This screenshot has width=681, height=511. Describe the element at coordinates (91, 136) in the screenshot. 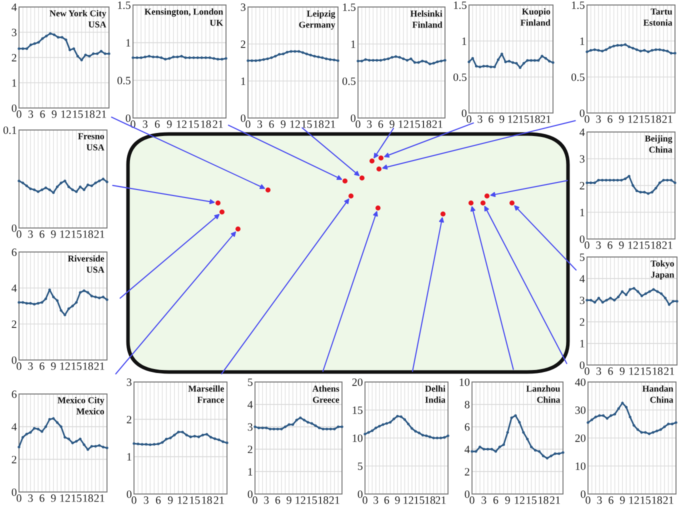

I see `chart-title: Fresno` at that location.